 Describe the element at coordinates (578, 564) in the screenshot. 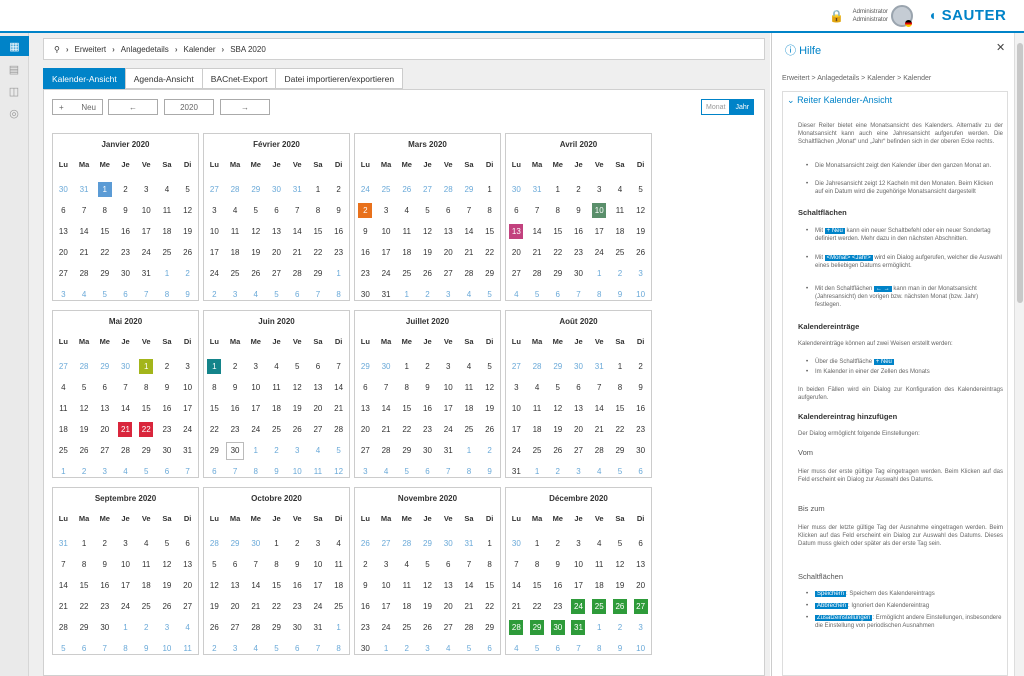

I see `day-cell: 10` at that location.